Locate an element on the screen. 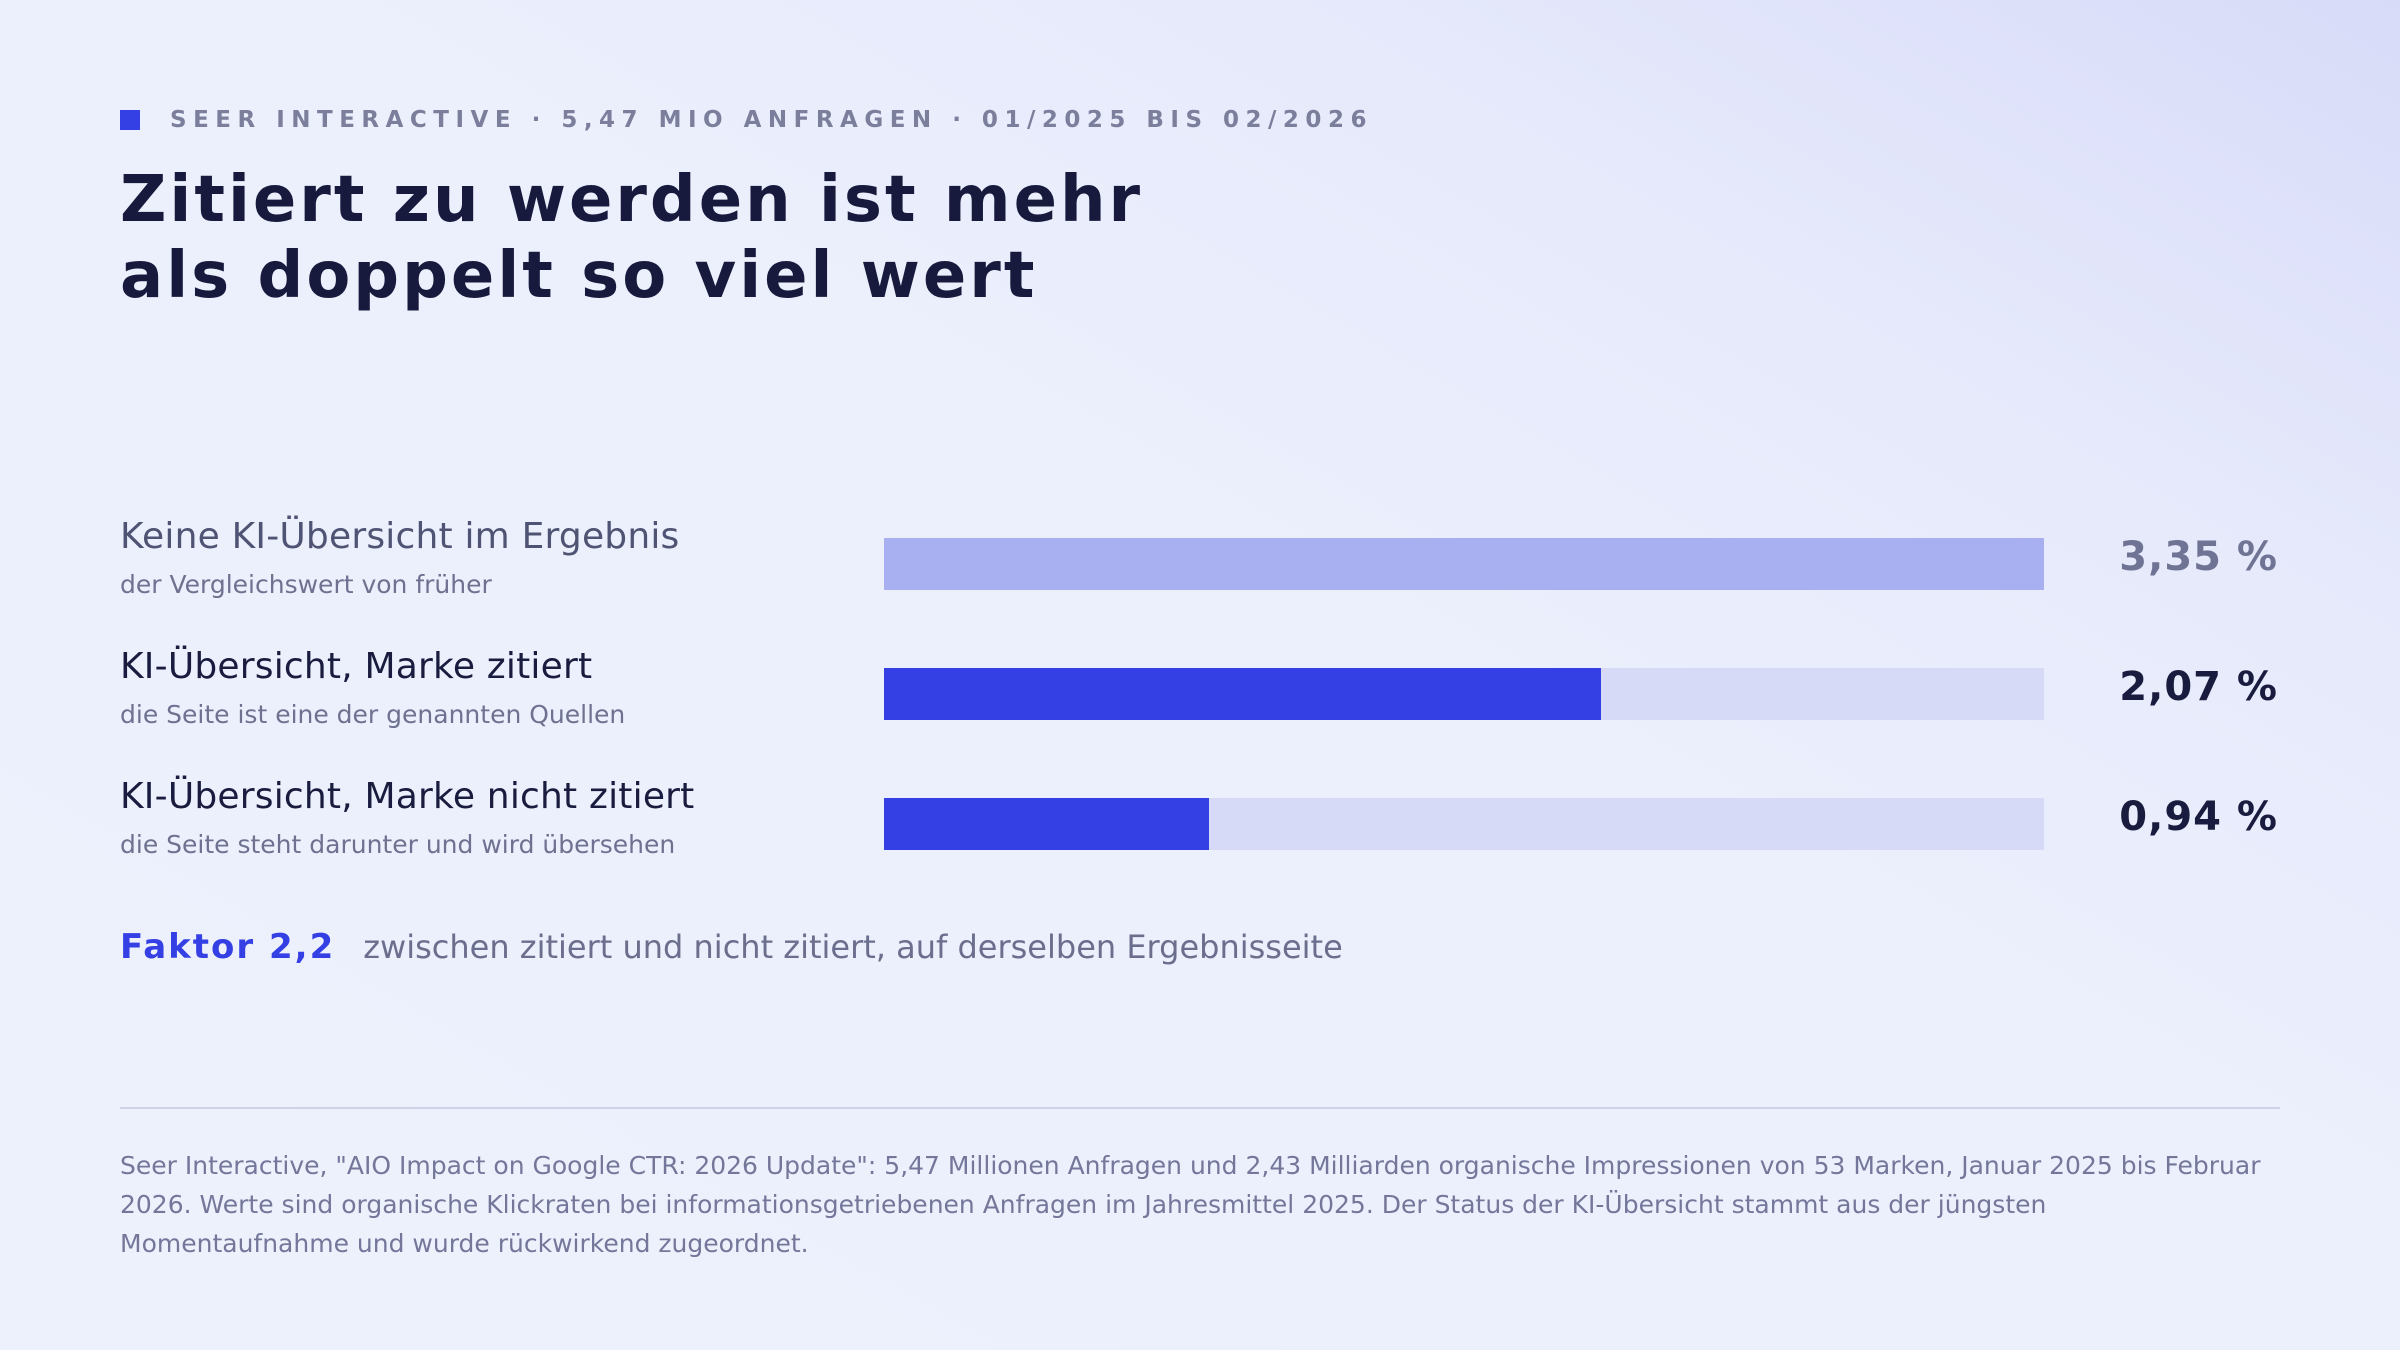 The image size is (2400, 1350). bar-sublabel: die Seite ist eine der genannten Quellen is located at coordinates (373, 714).